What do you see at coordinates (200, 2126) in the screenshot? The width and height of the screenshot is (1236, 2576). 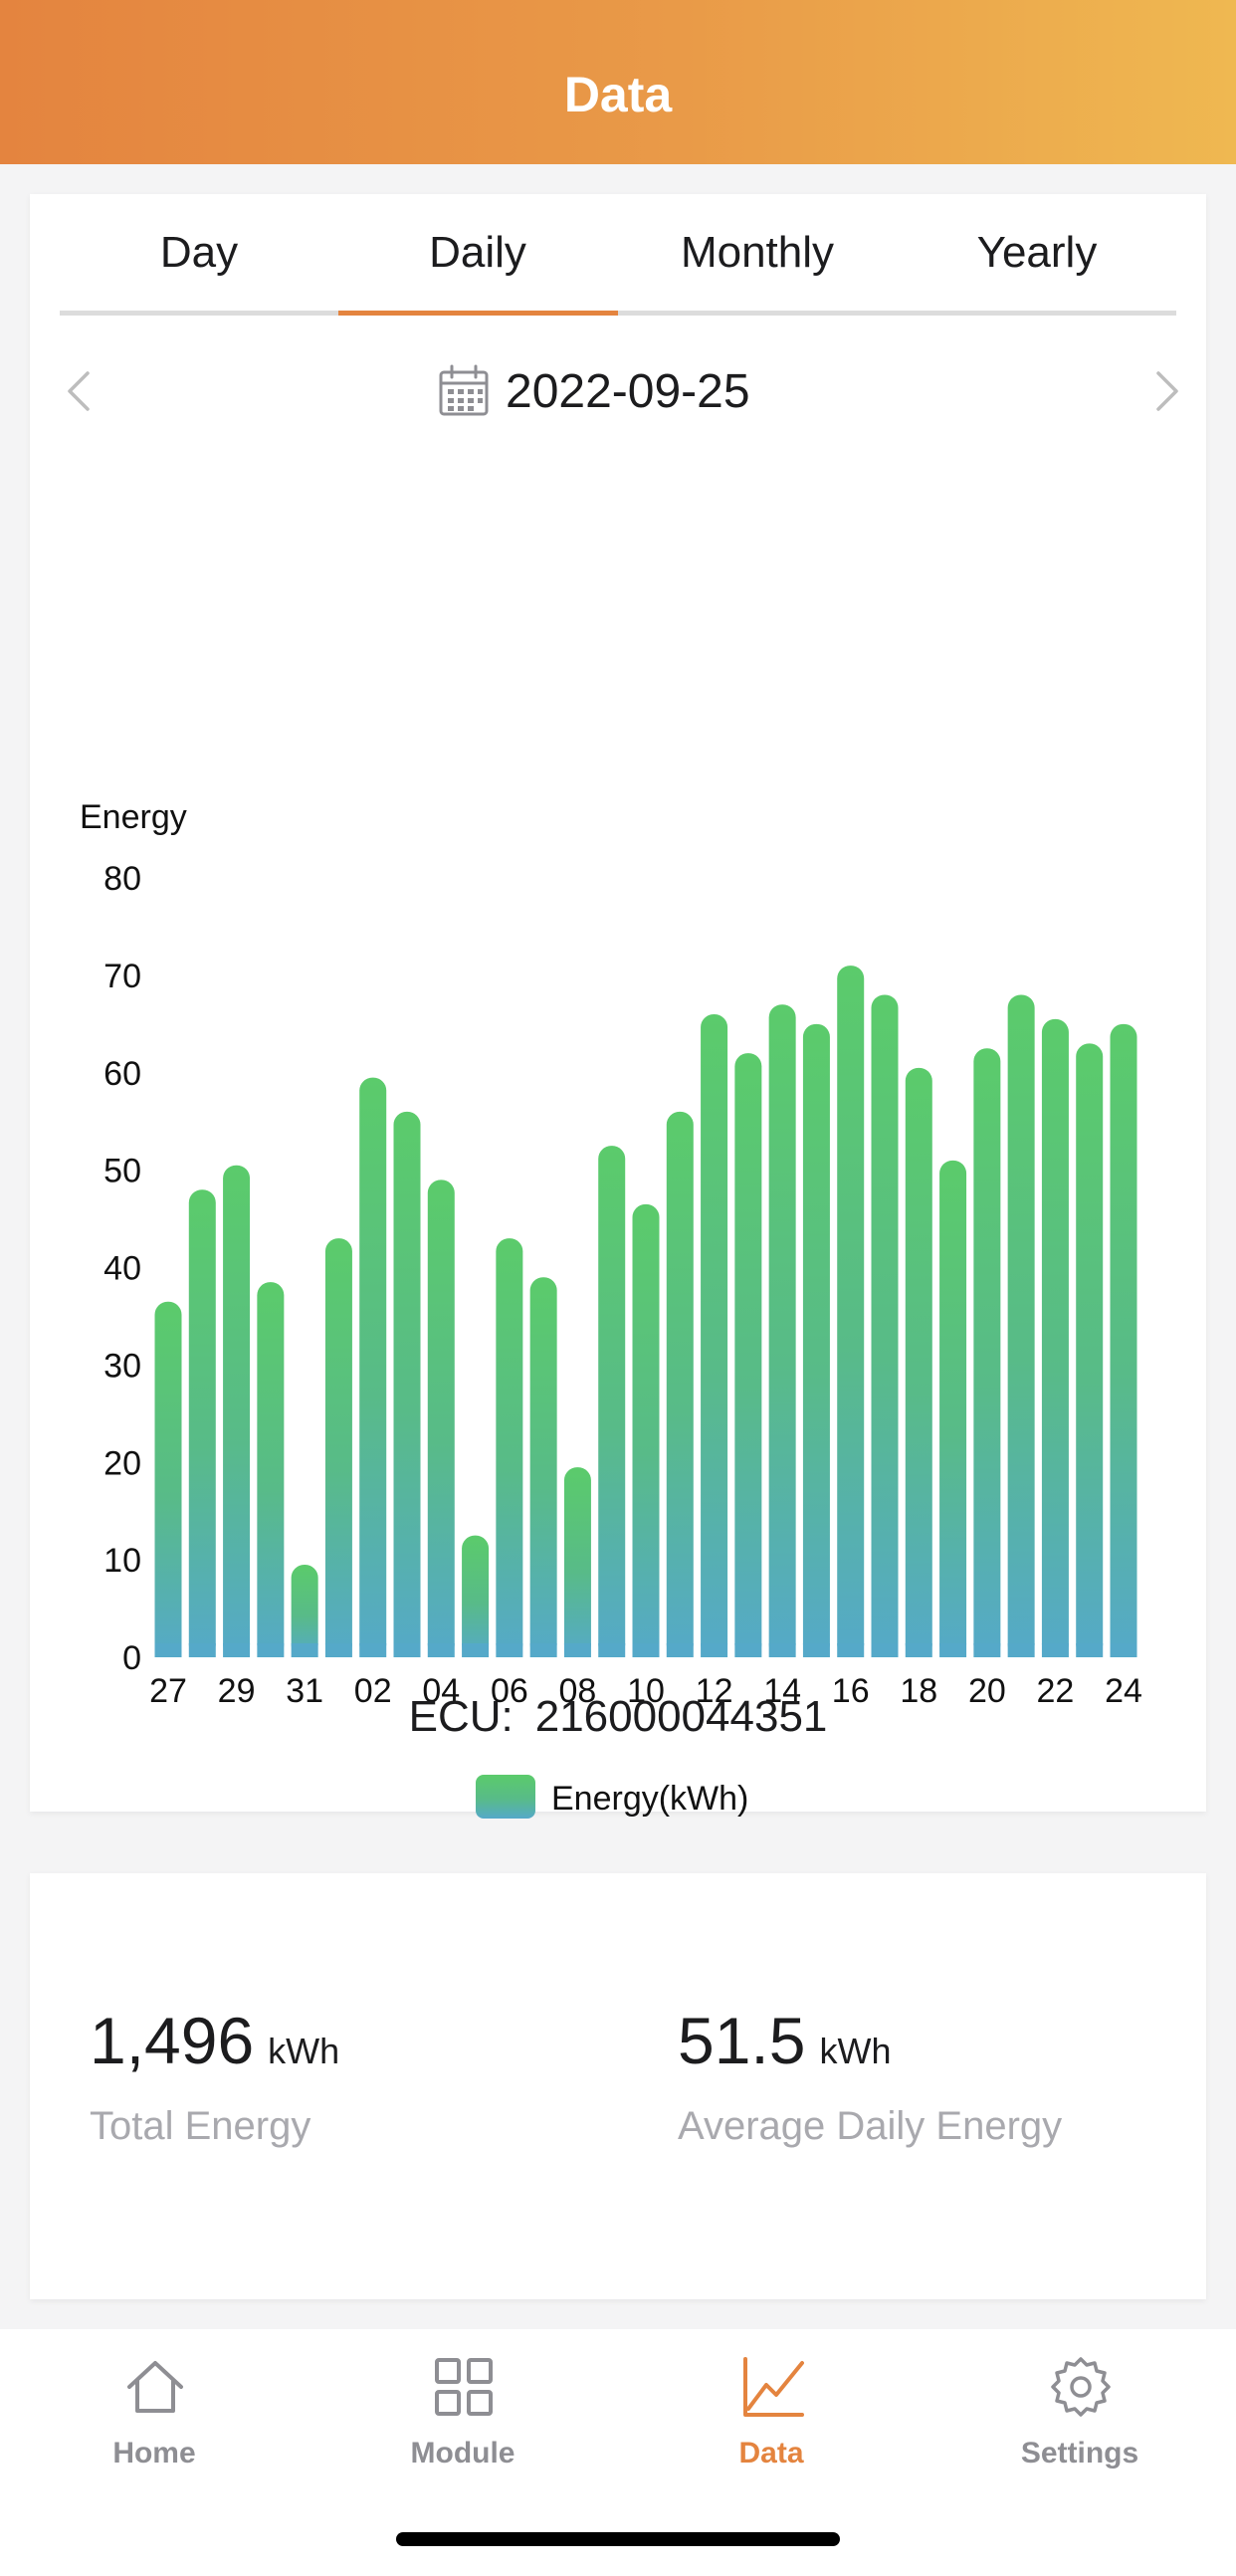 I see `total-energy-label: Total Energy` at bounding box center [200, 2126].